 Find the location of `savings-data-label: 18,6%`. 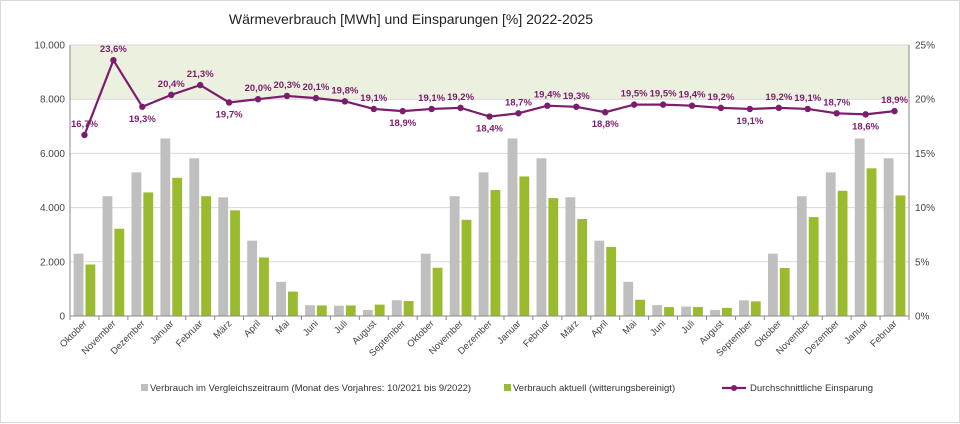

savings-data-label: 18,6% is located at coordinates (865, 126).